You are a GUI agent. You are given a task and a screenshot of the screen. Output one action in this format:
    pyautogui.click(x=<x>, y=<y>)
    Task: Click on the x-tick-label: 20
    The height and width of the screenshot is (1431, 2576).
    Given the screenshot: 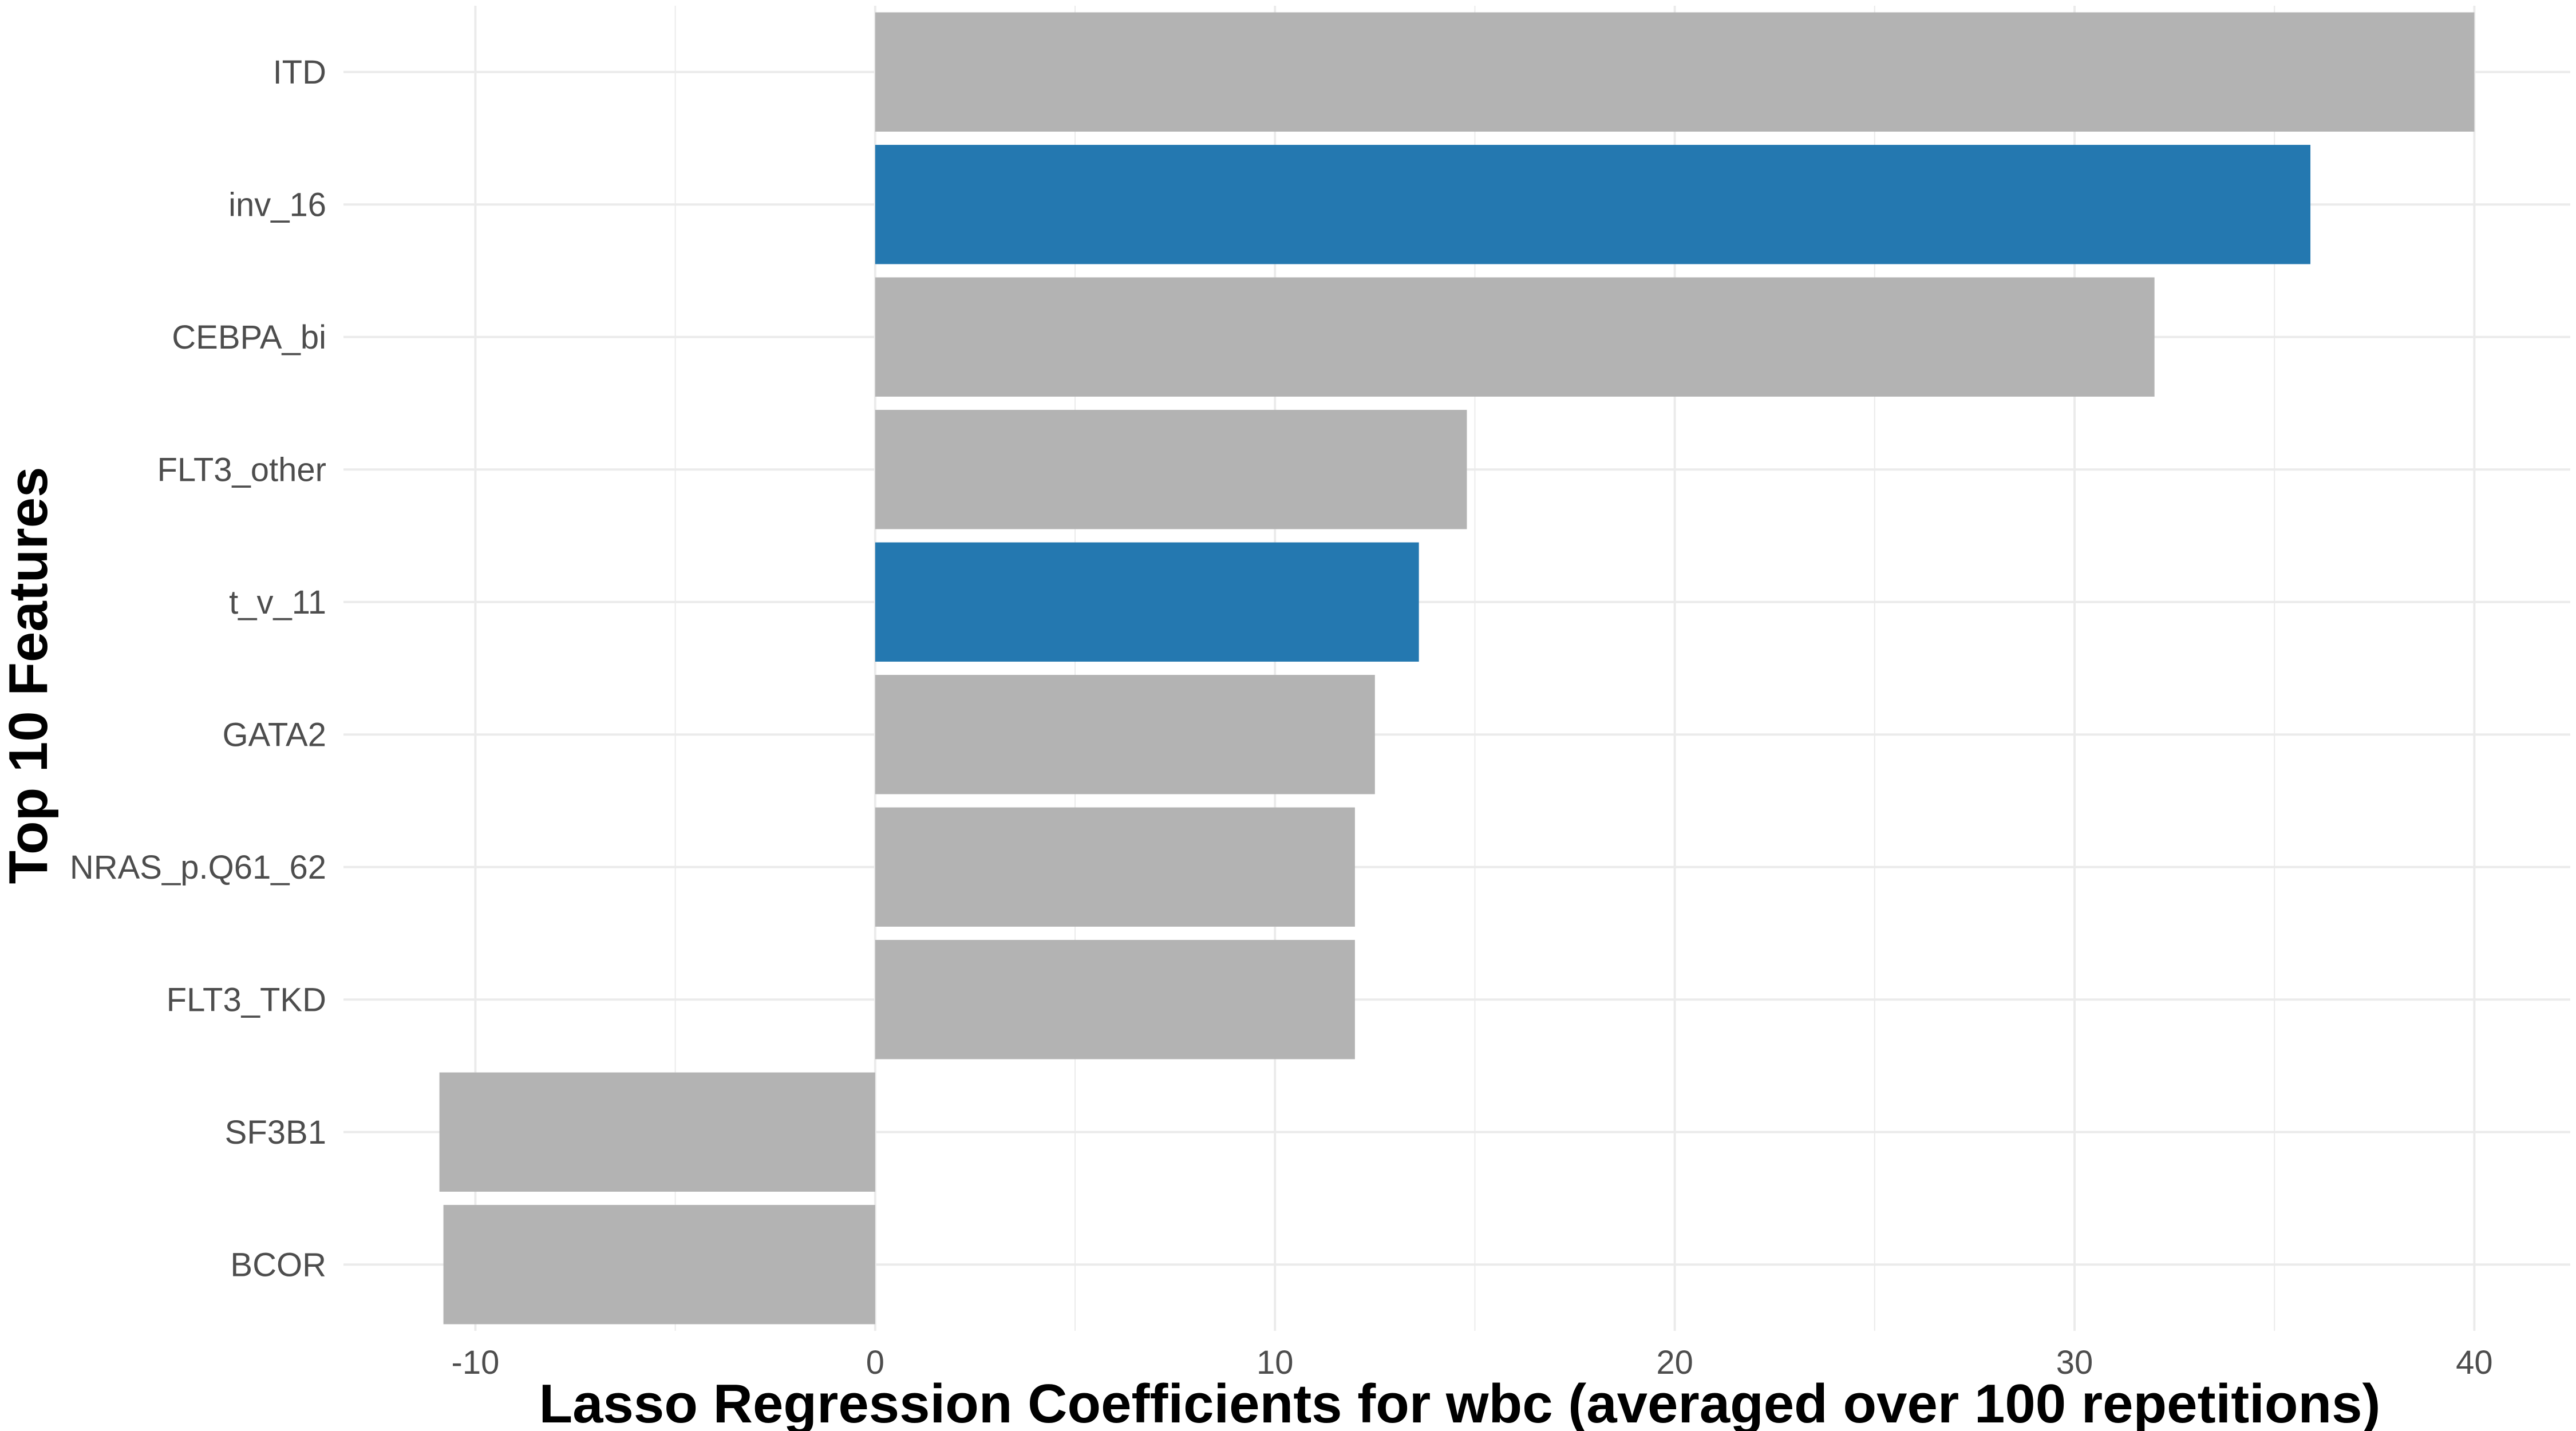 What is the action you would take?
    pyautogui.click(x=1674, y=1363)
    